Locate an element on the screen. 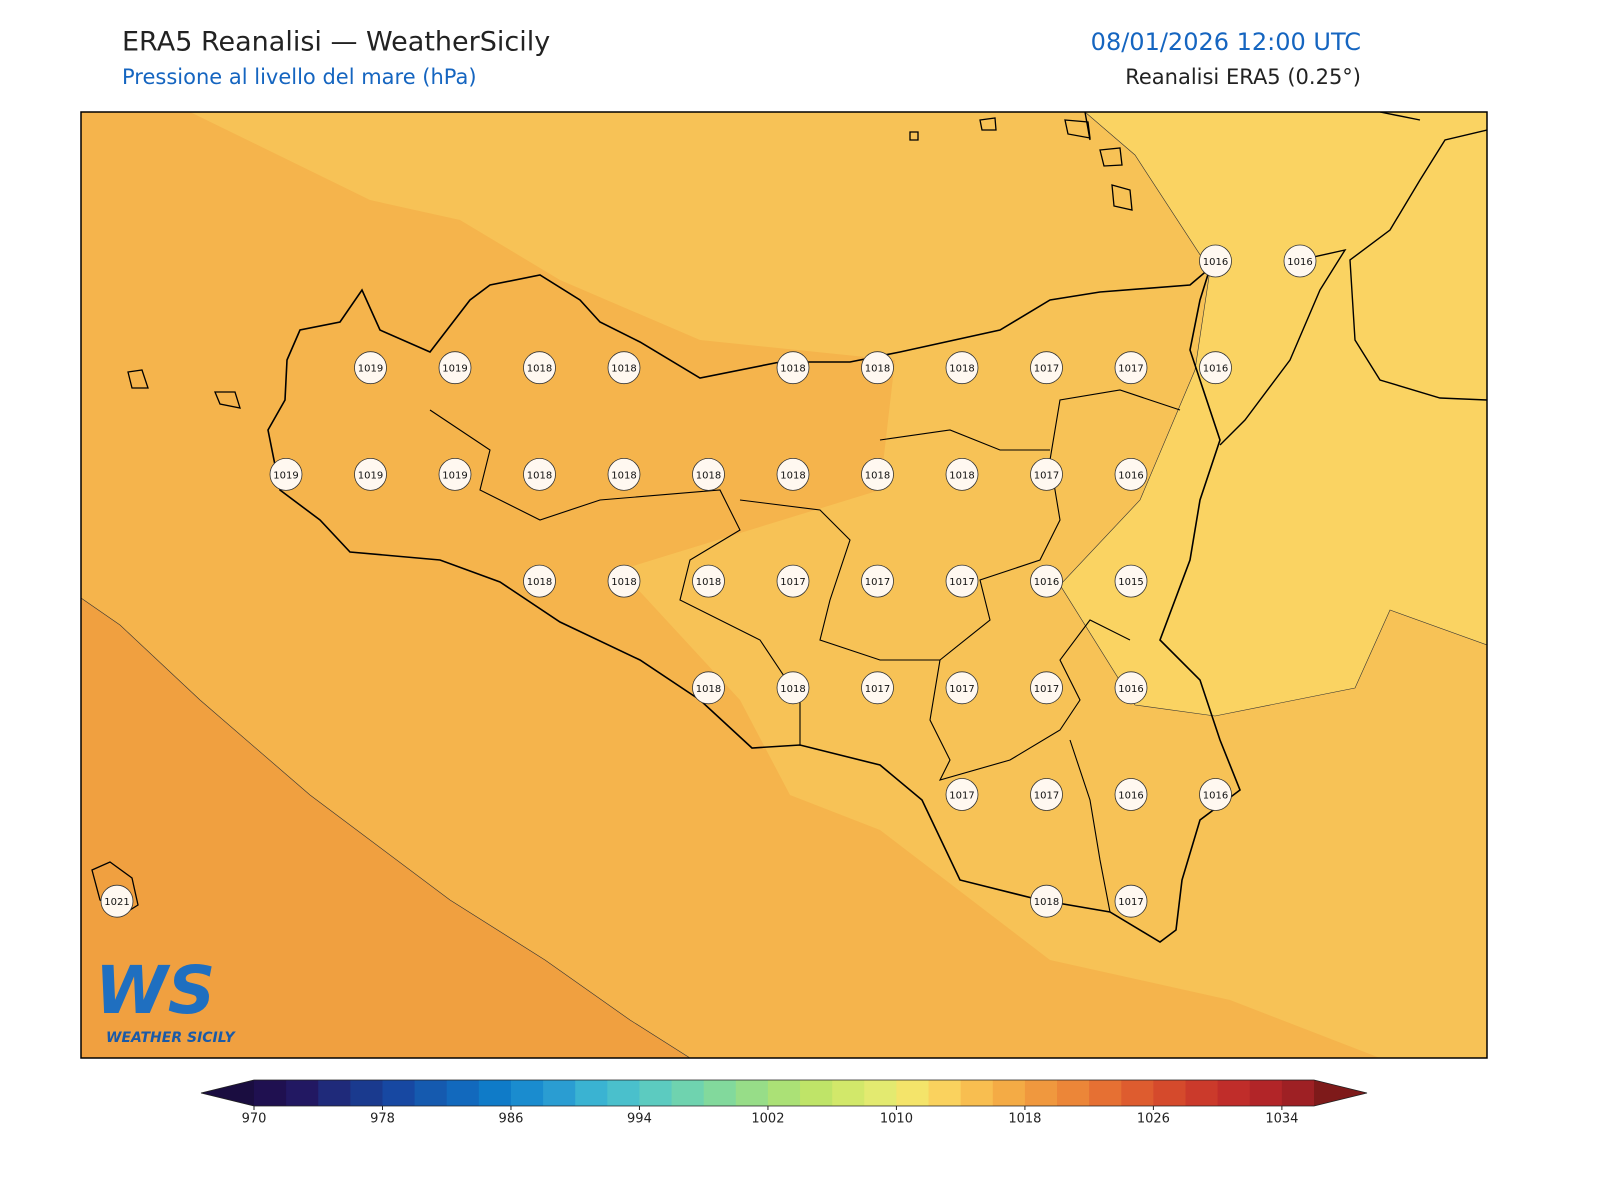 This screenshot has width=1600, height=1204. colorbar-tick-label: 1002 is located at coordinates (767, 1119).